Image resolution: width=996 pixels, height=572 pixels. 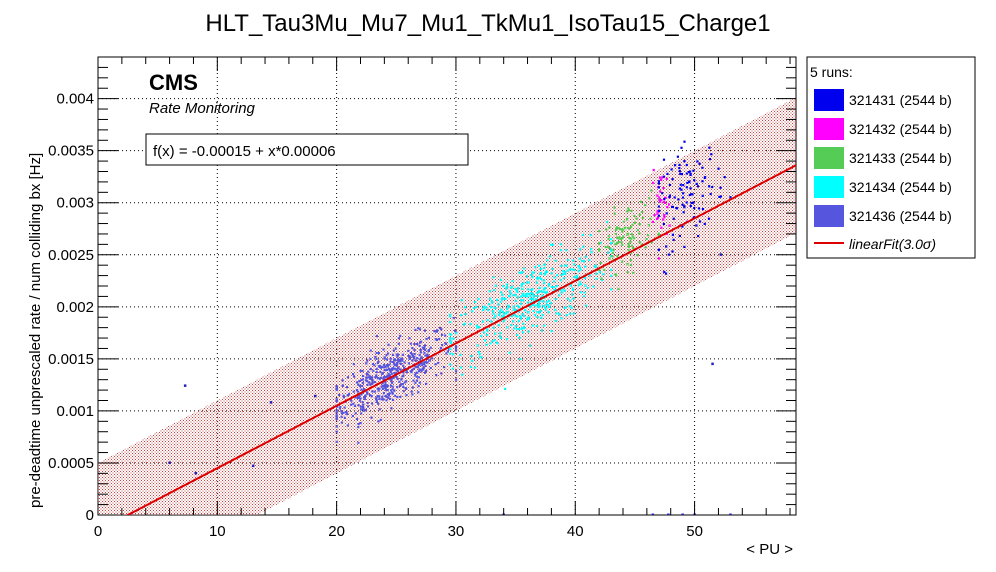 What do you see at coordinates (900, 187) in the screenshot?
I see `legend-label: 321434 (2544 b)` at bounding box center [900, 187].